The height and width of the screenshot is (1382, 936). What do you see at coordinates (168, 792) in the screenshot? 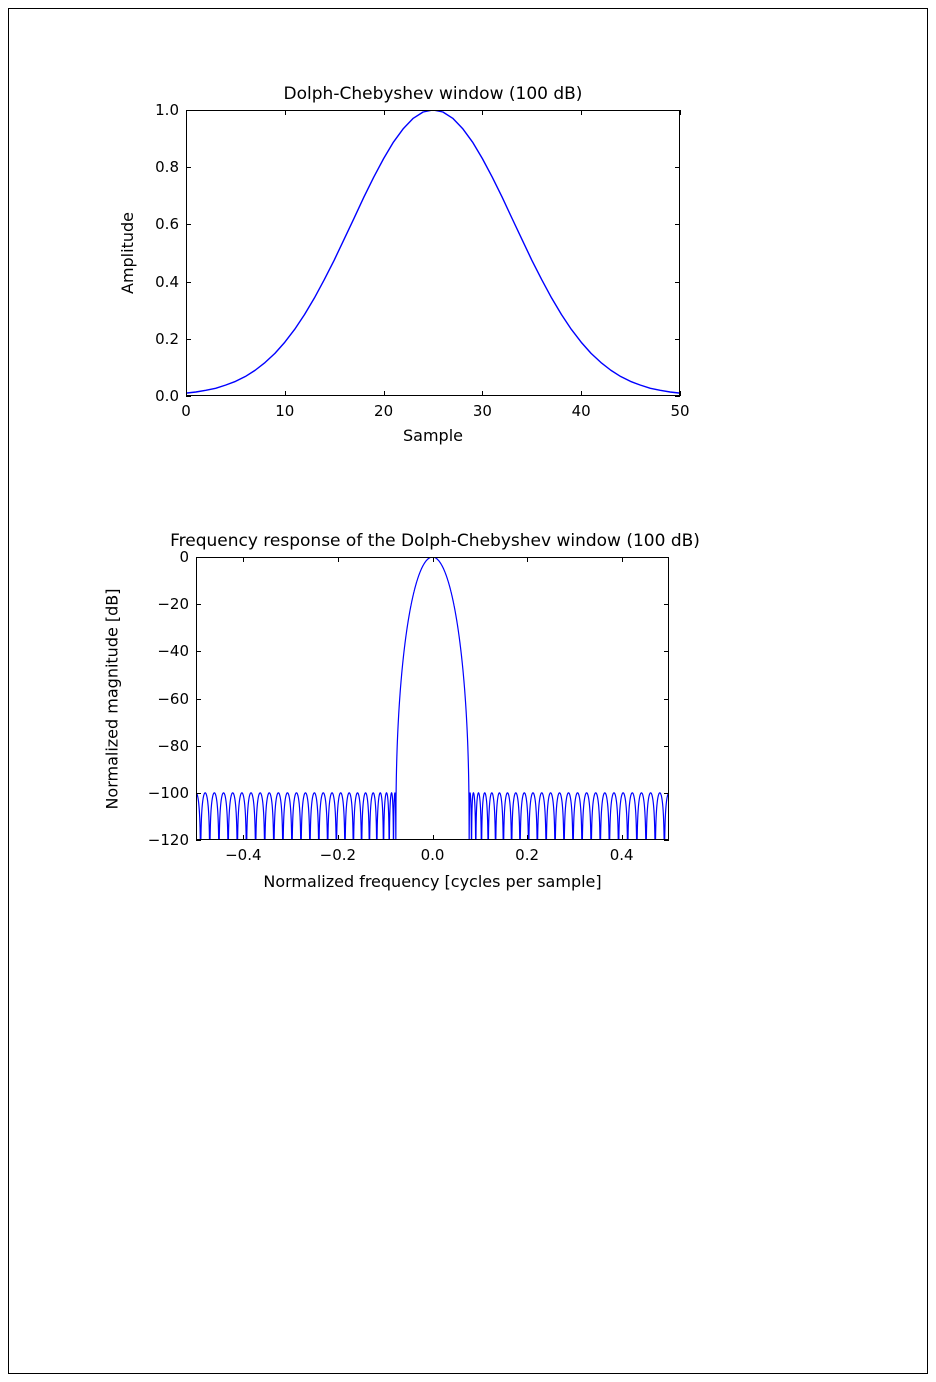
I see `y-tick-label: −100` at bounding box center [168, 792].